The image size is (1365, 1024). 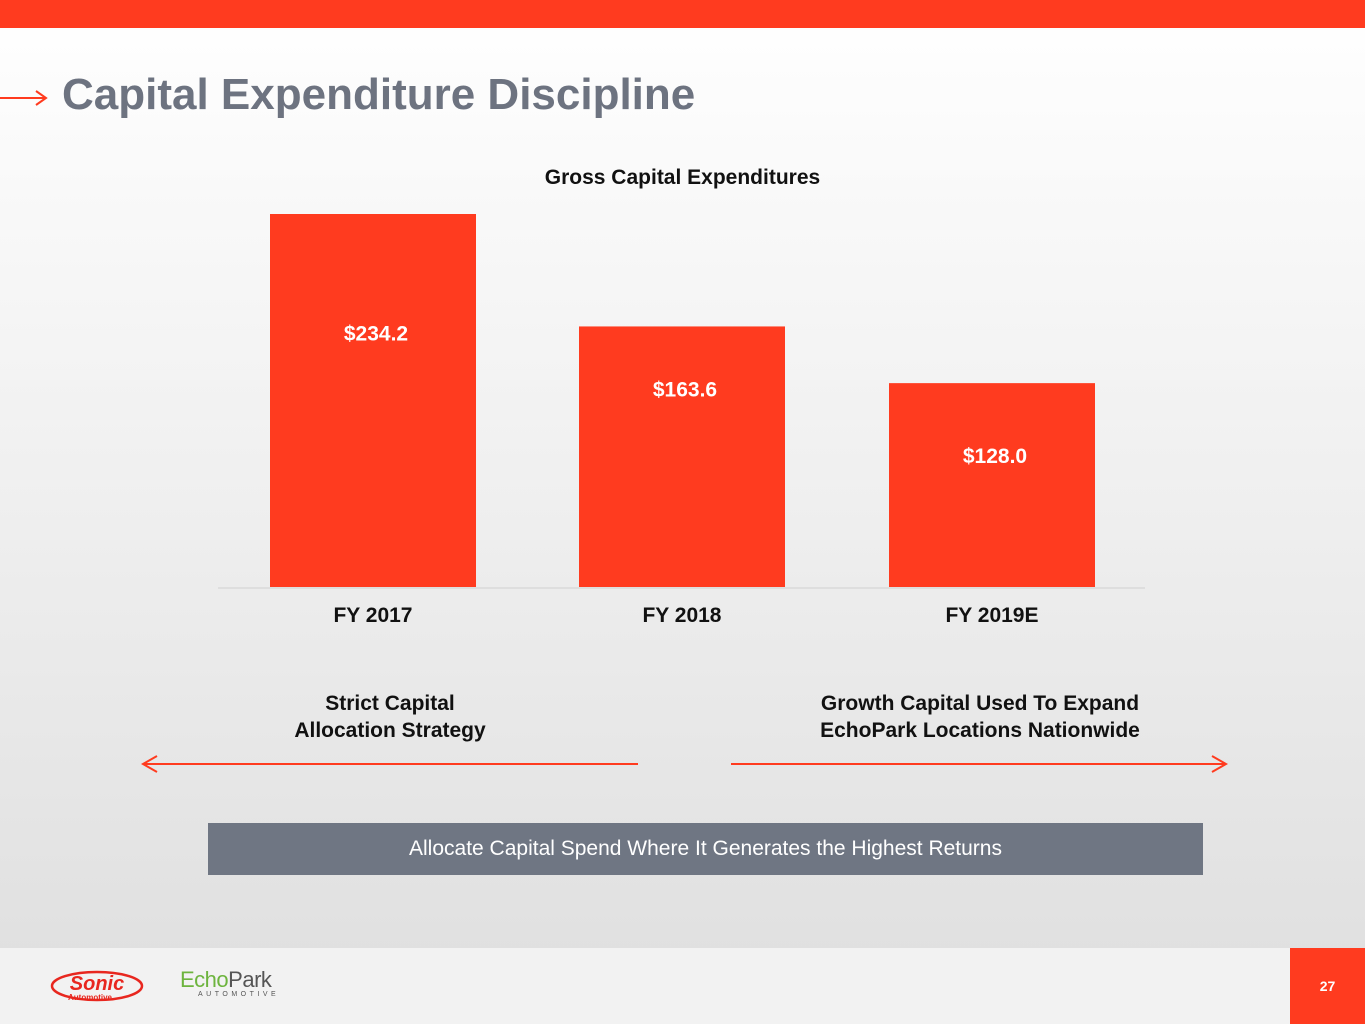 What do you see at coordinates (379, 94) in the screenshot?
I see `page-title: Capital Expenditure Discipline` at bounding box center [379, 94].